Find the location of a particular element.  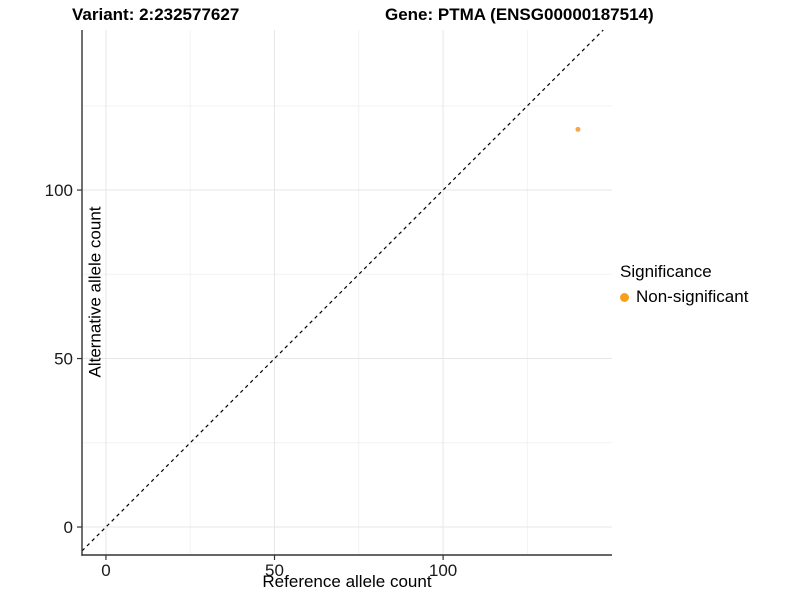

y-tick-label: 50 is located at coordinates (63, 359).